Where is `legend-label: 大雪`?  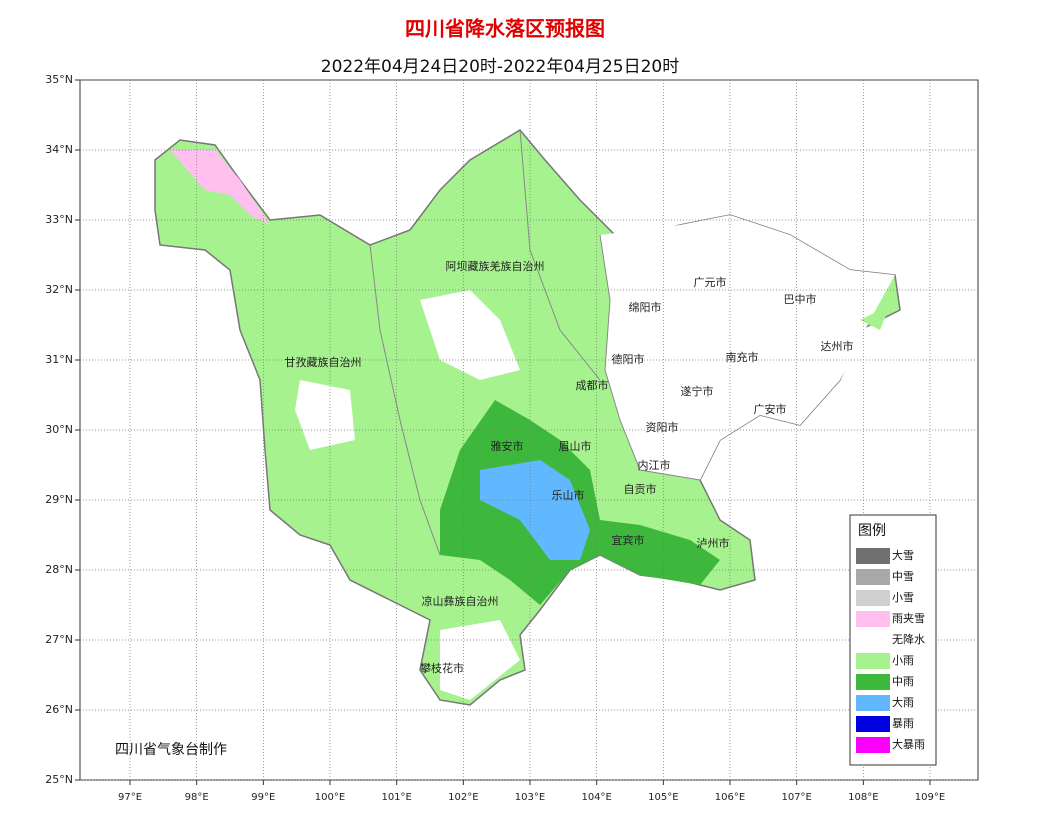 legend-label: 大雪 is located at coordinates (903, 555).